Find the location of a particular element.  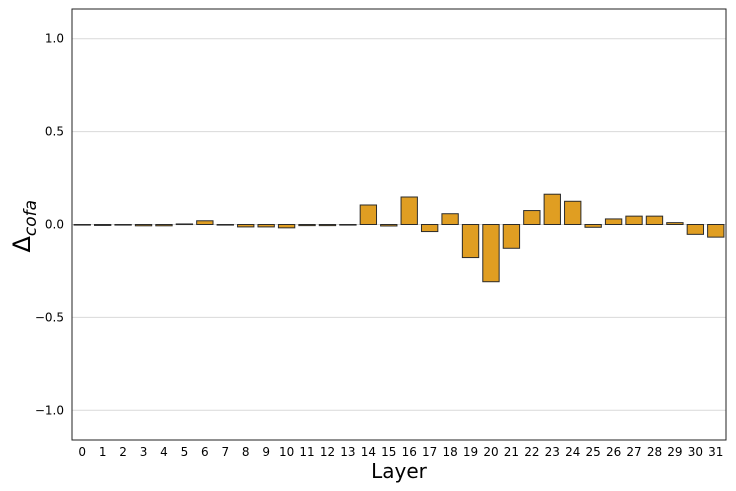

x-tick-label: 20 is located at coordinates (490, 452).